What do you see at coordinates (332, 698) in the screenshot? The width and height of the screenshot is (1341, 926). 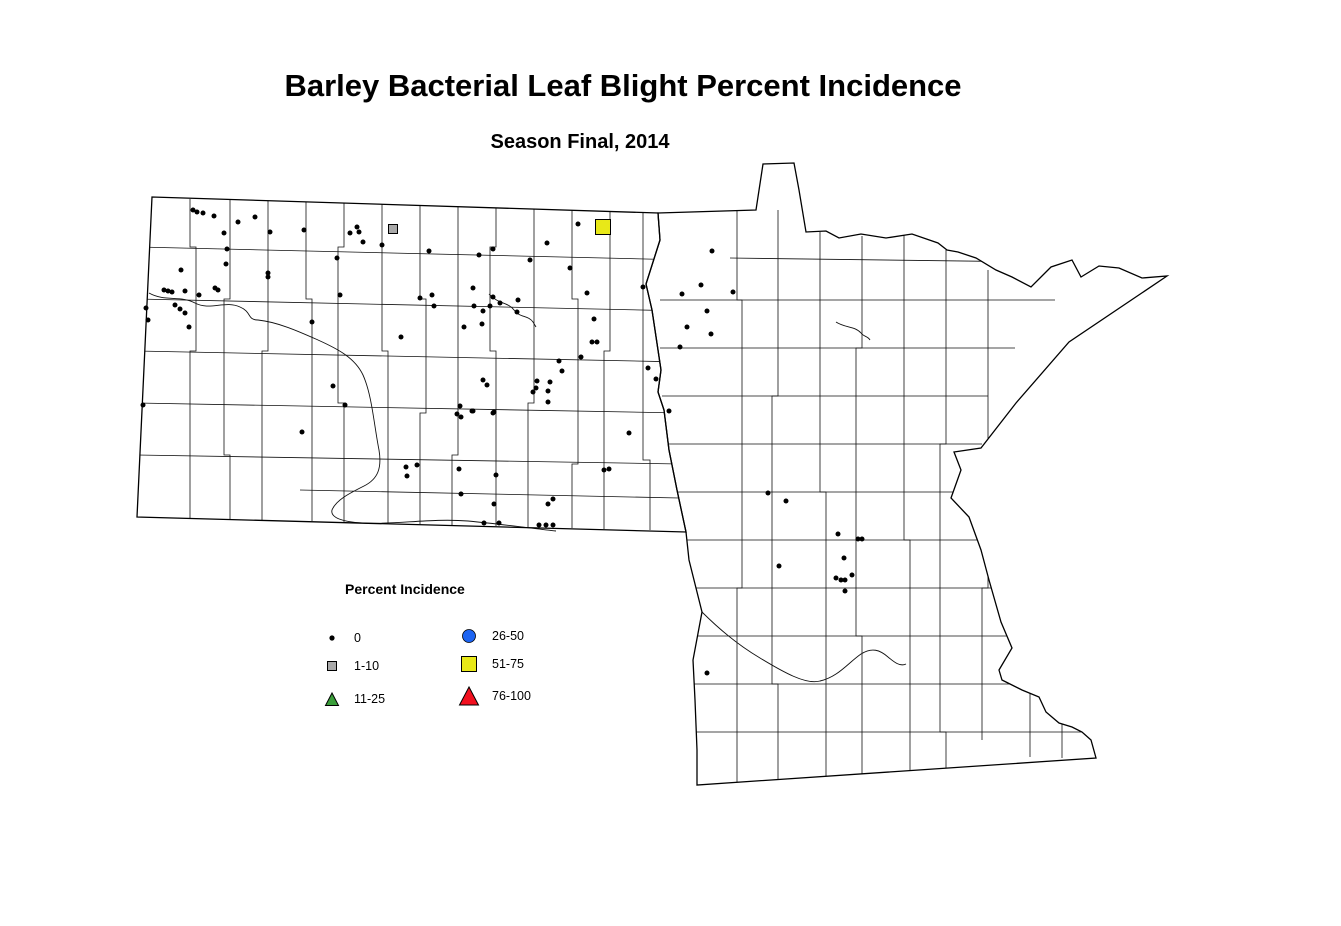 I see `legend-marker-green-triangle-icon` at bounding box center [332, 698].